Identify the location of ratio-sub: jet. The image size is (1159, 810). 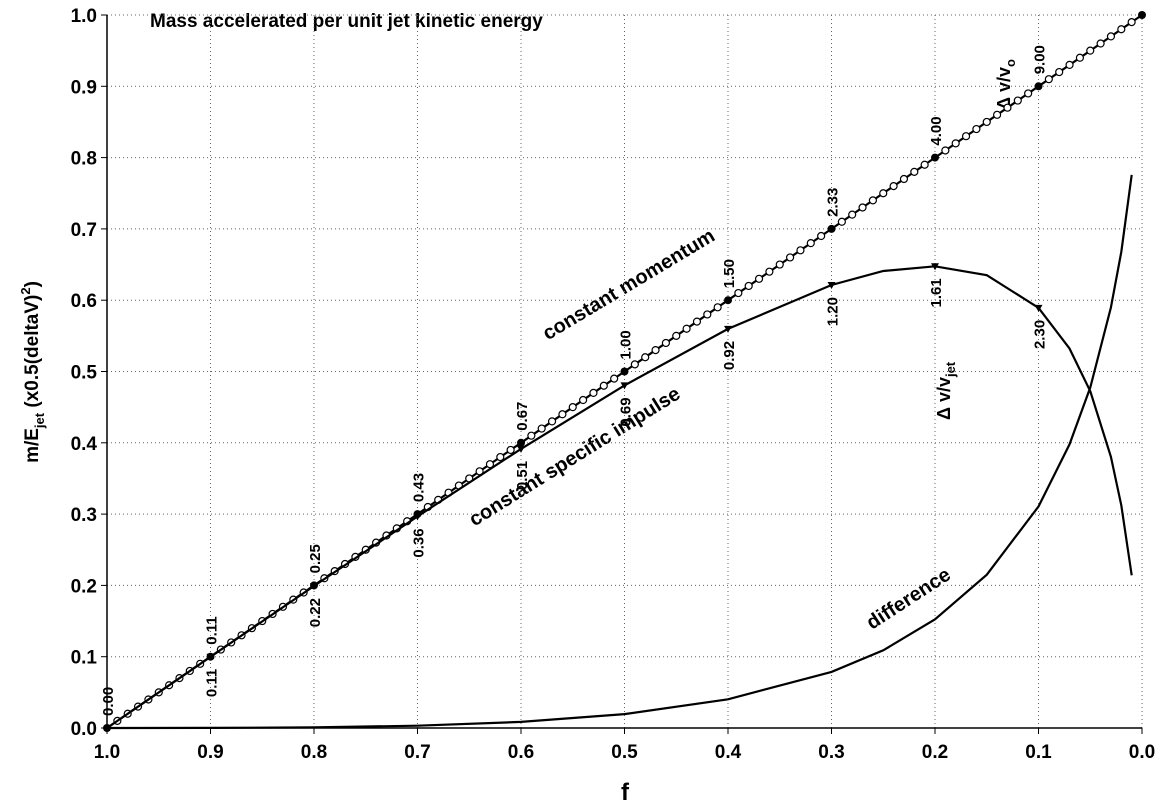
(950, 369).